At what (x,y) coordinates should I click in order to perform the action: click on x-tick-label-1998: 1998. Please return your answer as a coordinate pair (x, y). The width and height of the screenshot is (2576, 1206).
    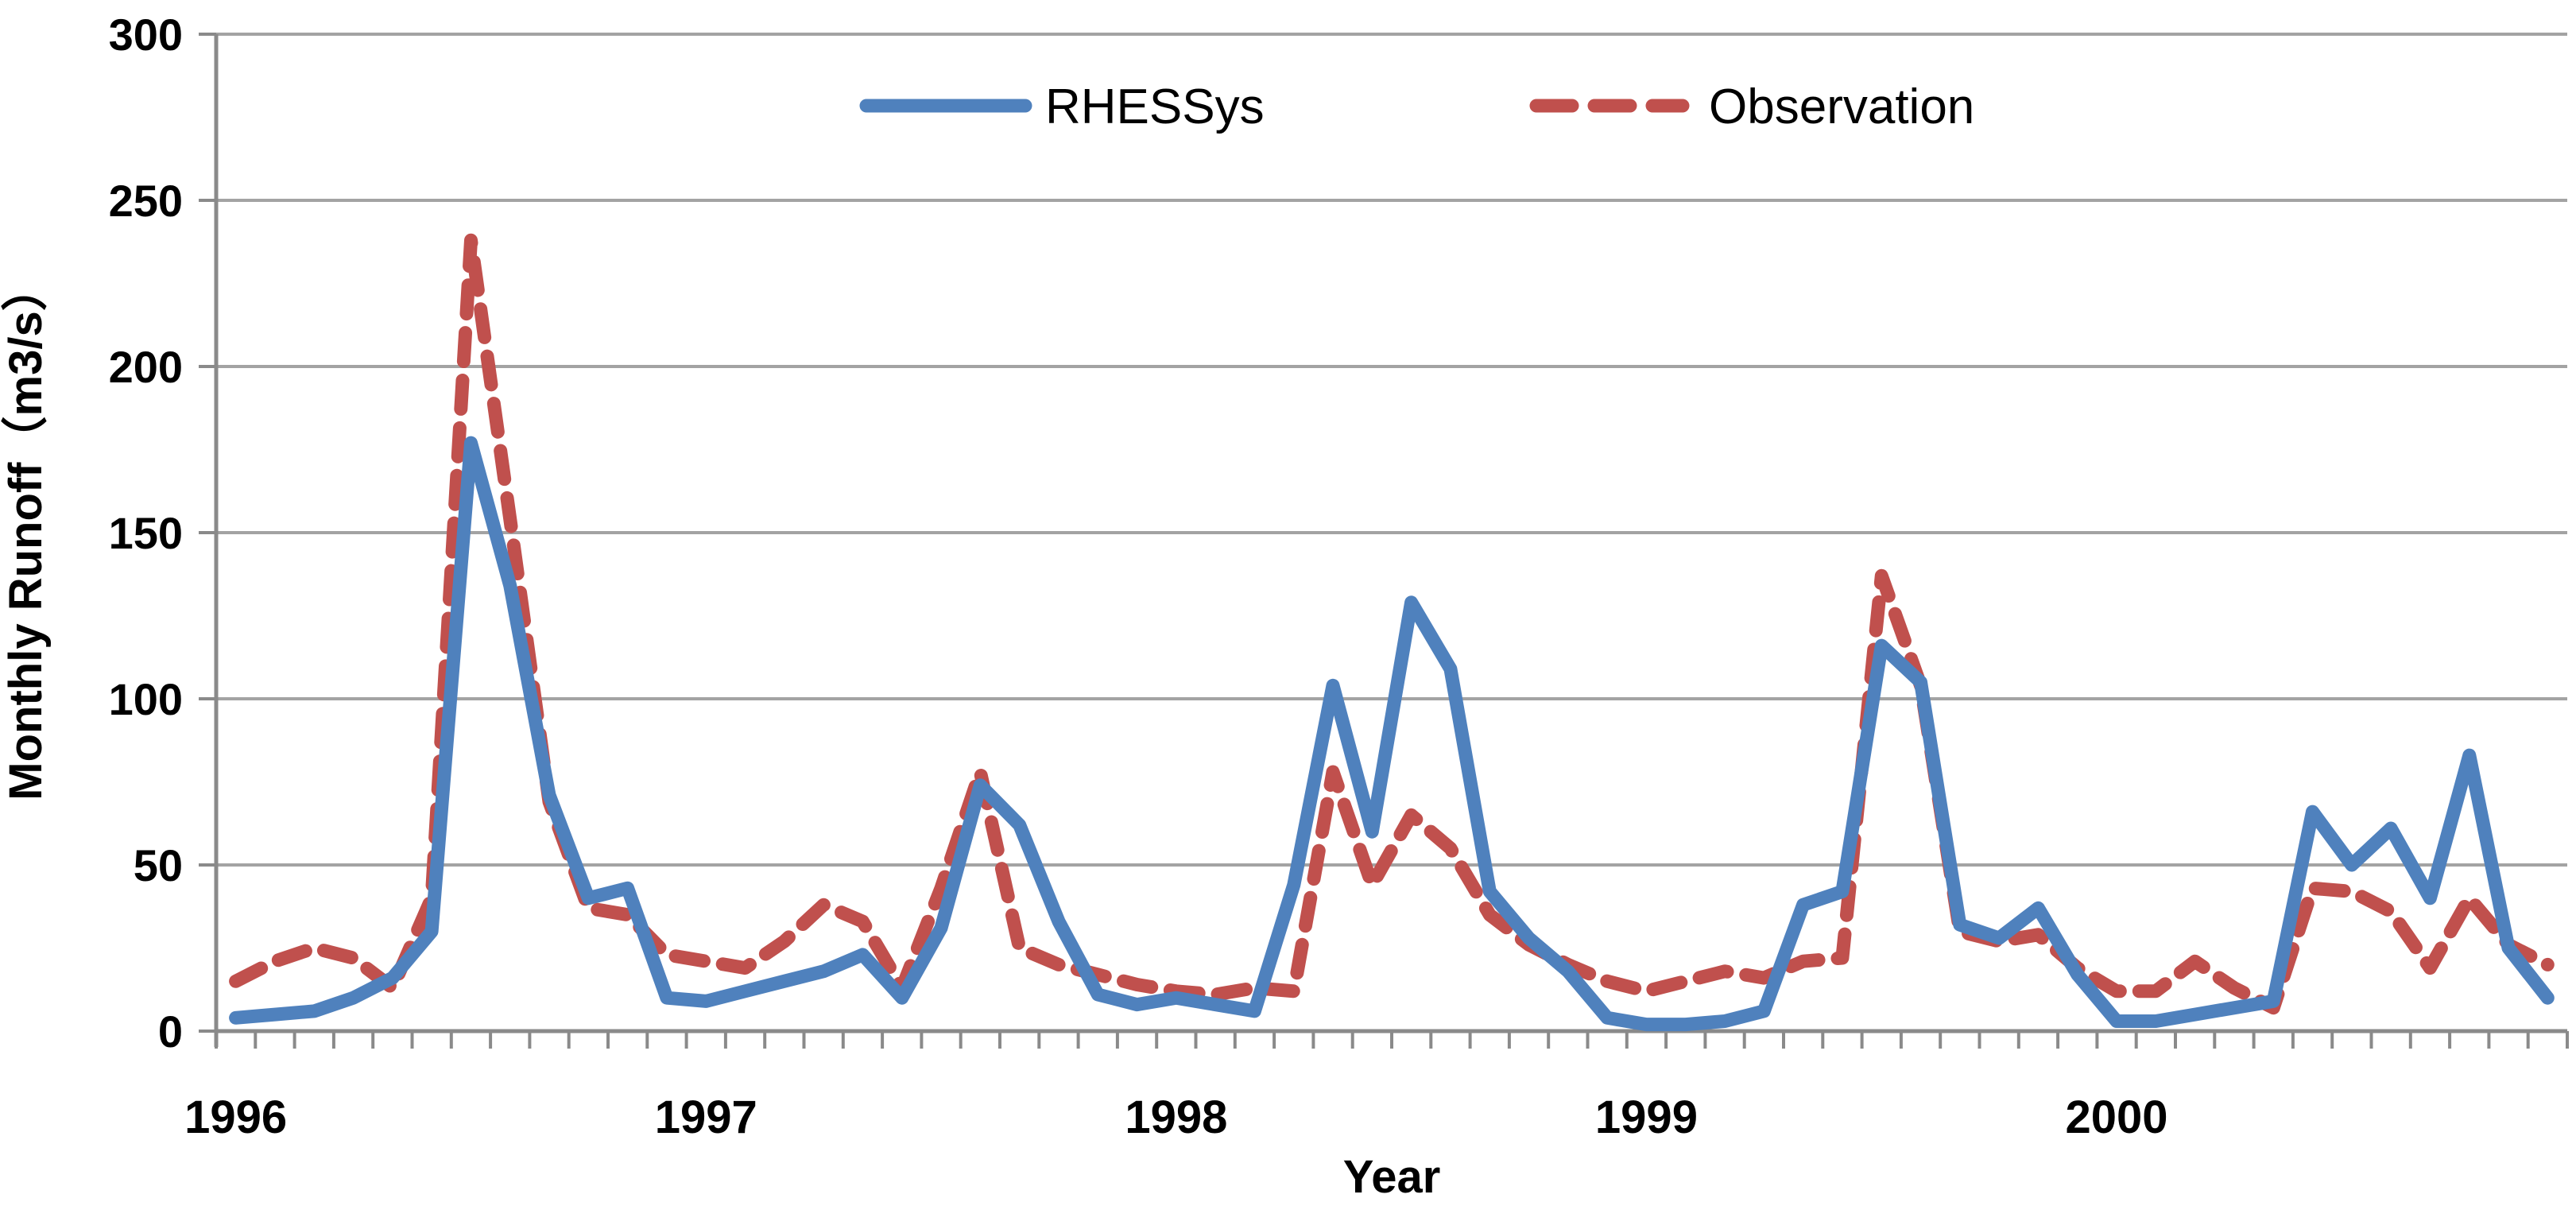
    Looking at the image, I should click on (1176, 1117).